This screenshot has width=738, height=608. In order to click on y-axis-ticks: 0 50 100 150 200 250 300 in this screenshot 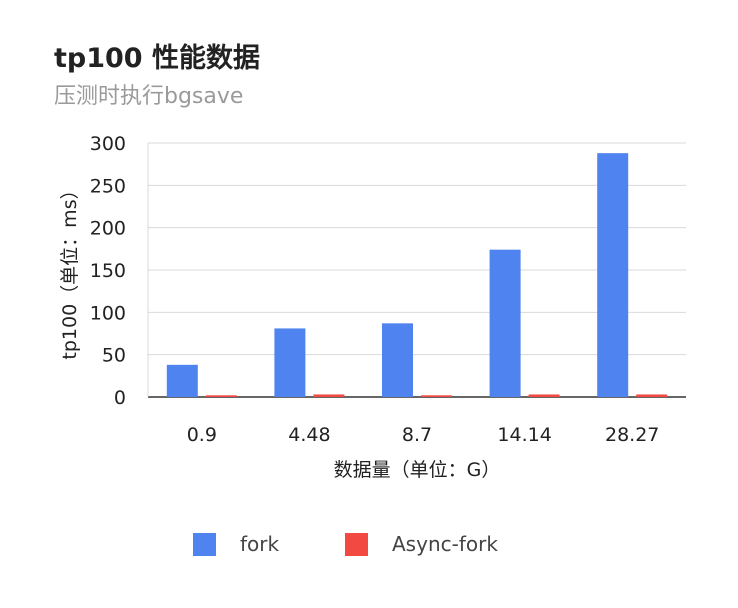, I will do `click(108, 271)`.